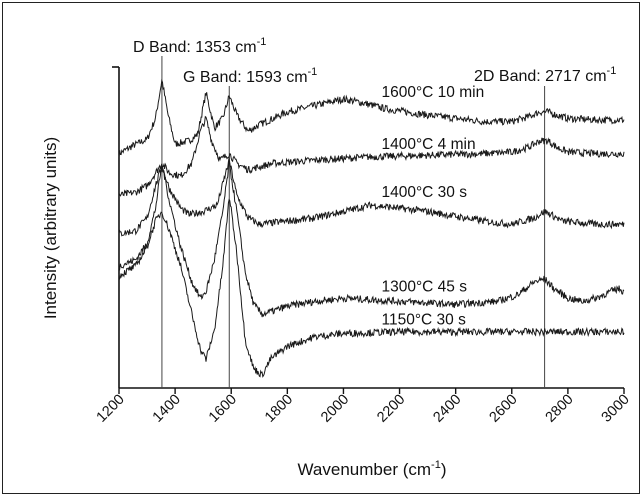  What do you see at coordinates (195, 47) in the screenshot?
I see `annotation-d-band-text: D Band: 1353 cm` at bounding box center [195, 47].